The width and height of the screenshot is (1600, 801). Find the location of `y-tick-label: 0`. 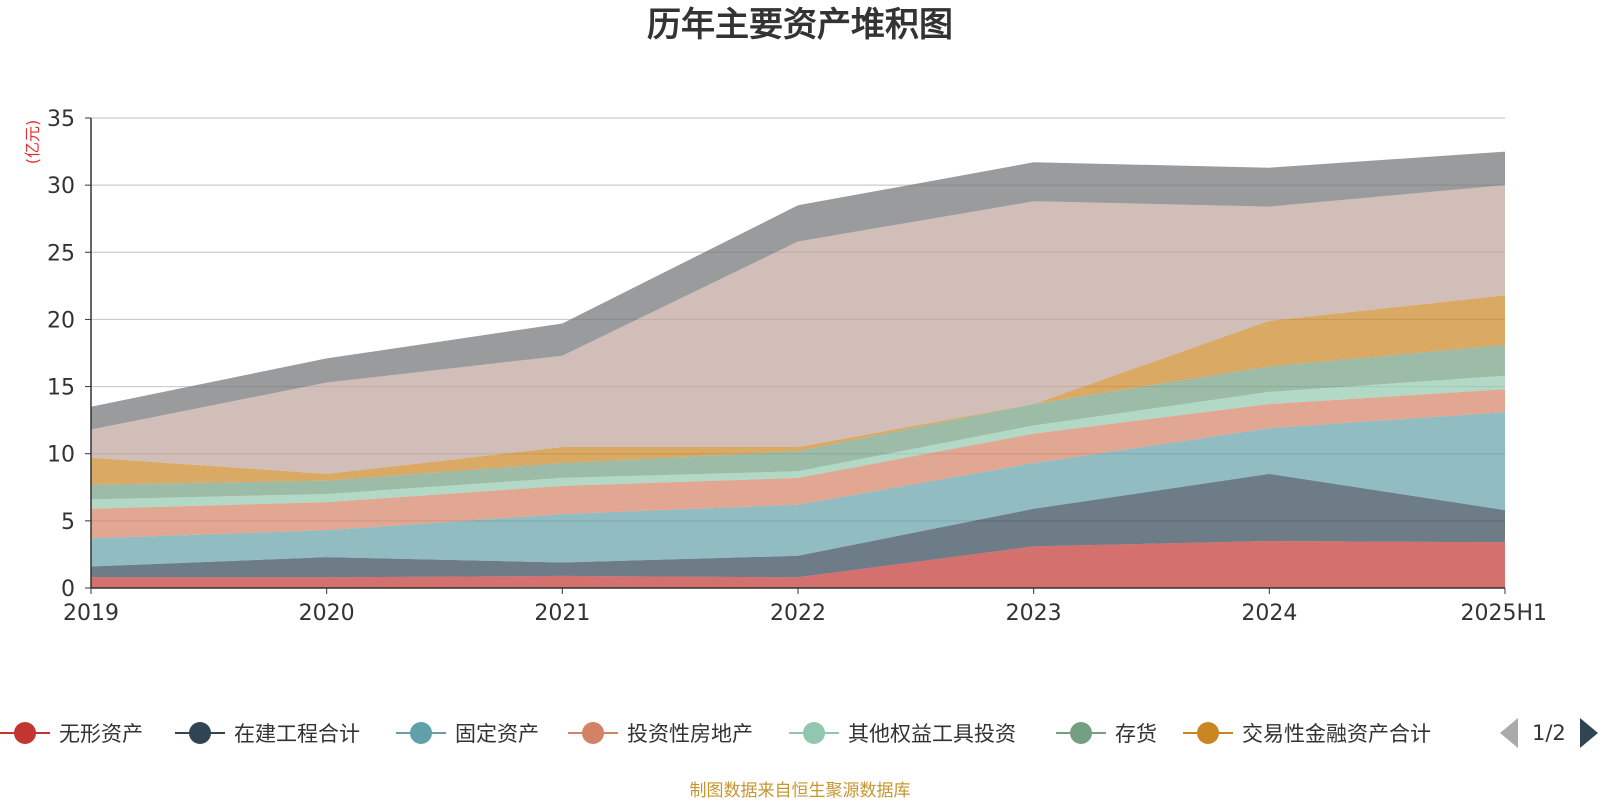

y-tick-label: 0 is located at coordinates (68, 589).